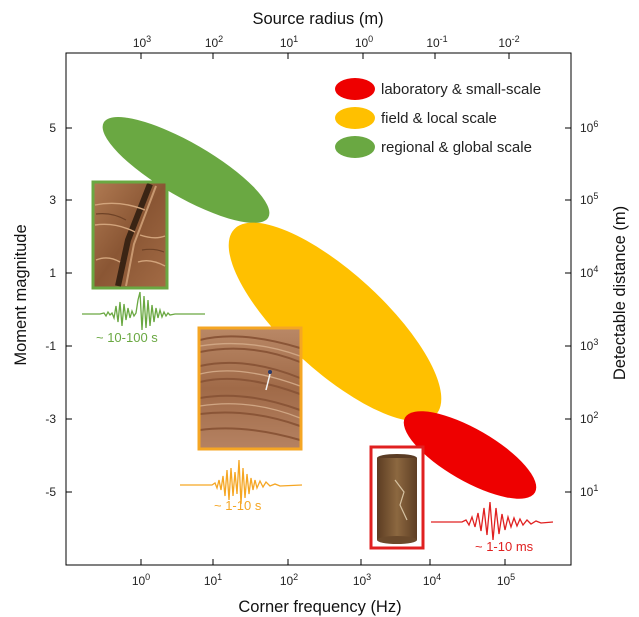 This screenshot has width=639, height=617. Describe the element at coordinates (289, 42) in the screenshot. I see `top-tick-2: 10¹` at that location.